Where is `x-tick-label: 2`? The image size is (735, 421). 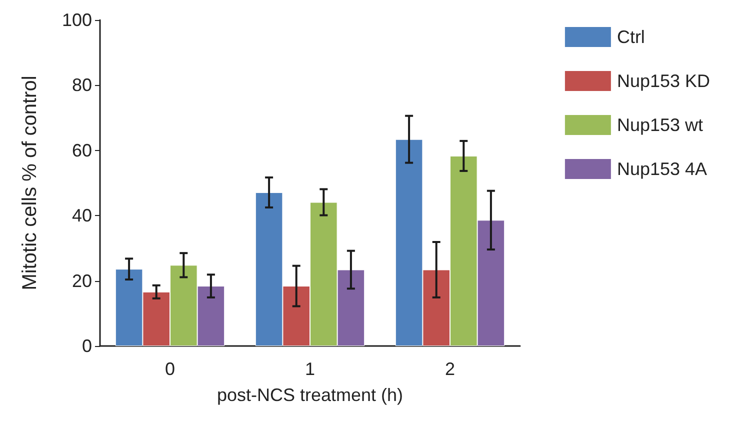
x-tick-label: 2 is located at coordinates (450, 369).